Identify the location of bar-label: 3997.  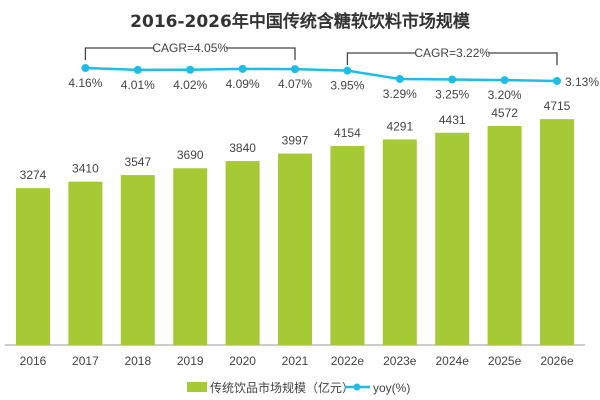
(295, 141).